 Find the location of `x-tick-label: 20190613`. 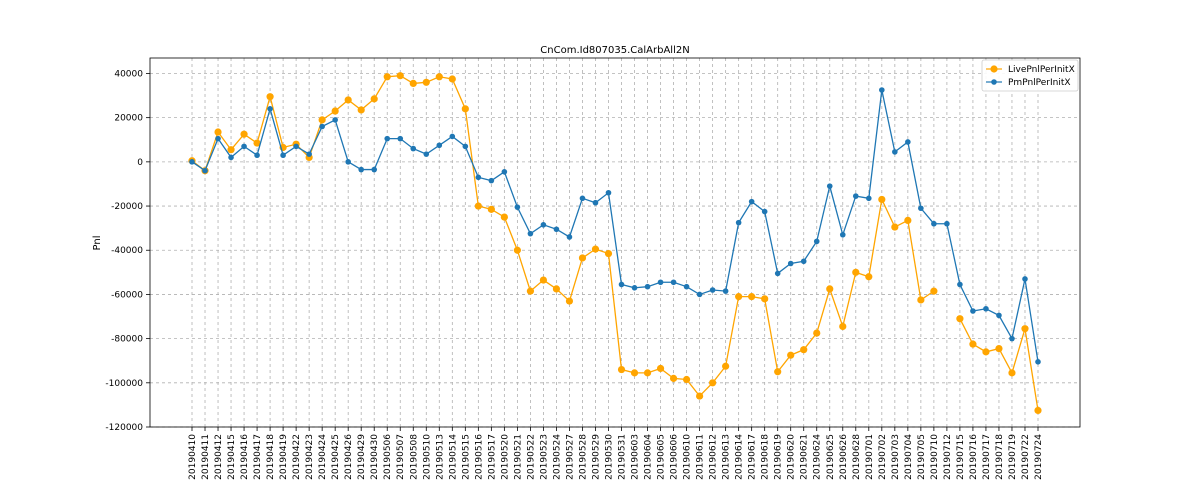

x-tick-label: 20190613 is located at coordinates (727, 457).